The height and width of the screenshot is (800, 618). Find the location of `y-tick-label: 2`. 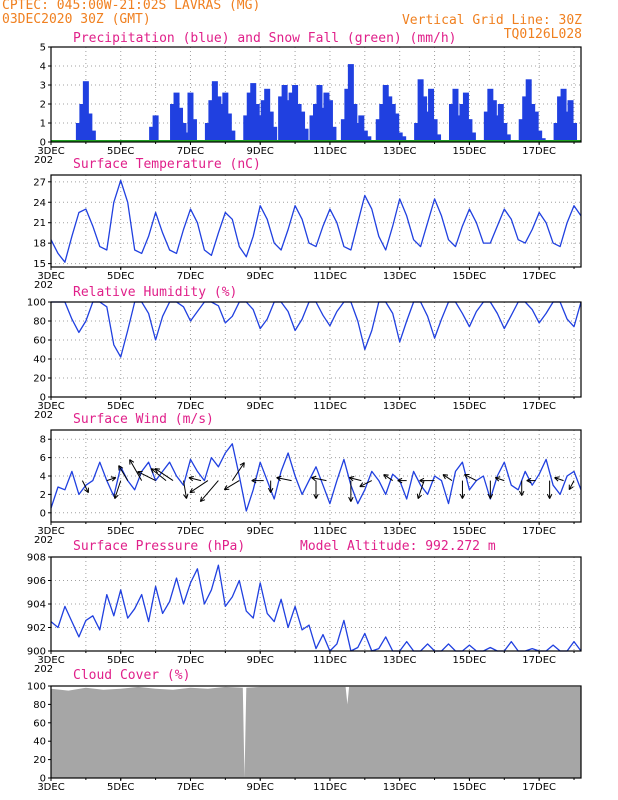

y-tick-label: 2 is located at coordinates (43, 495).